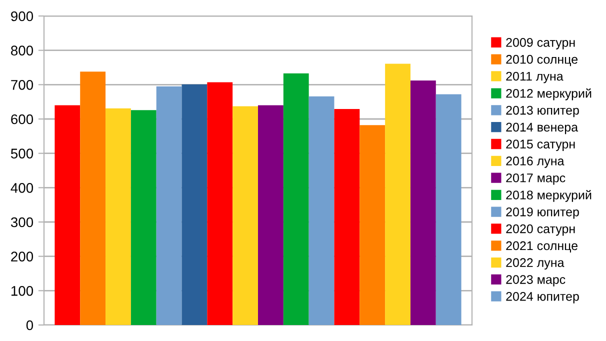 Image resolution: width=606 pixels, height=341 pixels. I want to click on legend-label: 2009 сатурн, so click(540, 44).